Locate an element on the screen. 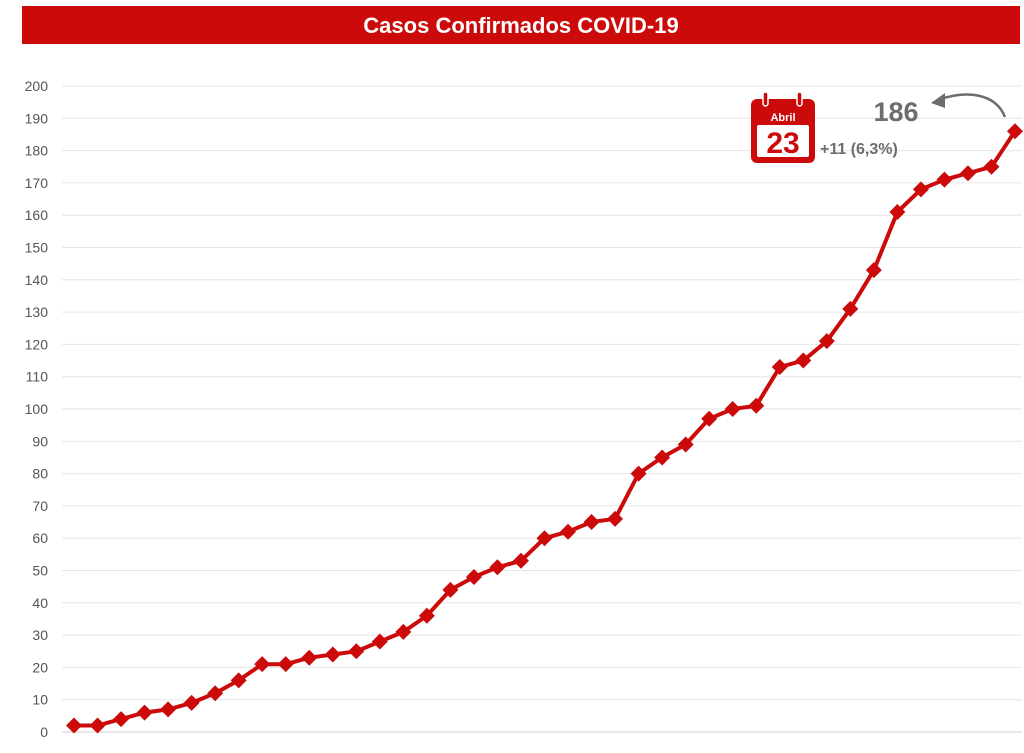  y-tick-label: 90 is located at coordinates (40, 441).